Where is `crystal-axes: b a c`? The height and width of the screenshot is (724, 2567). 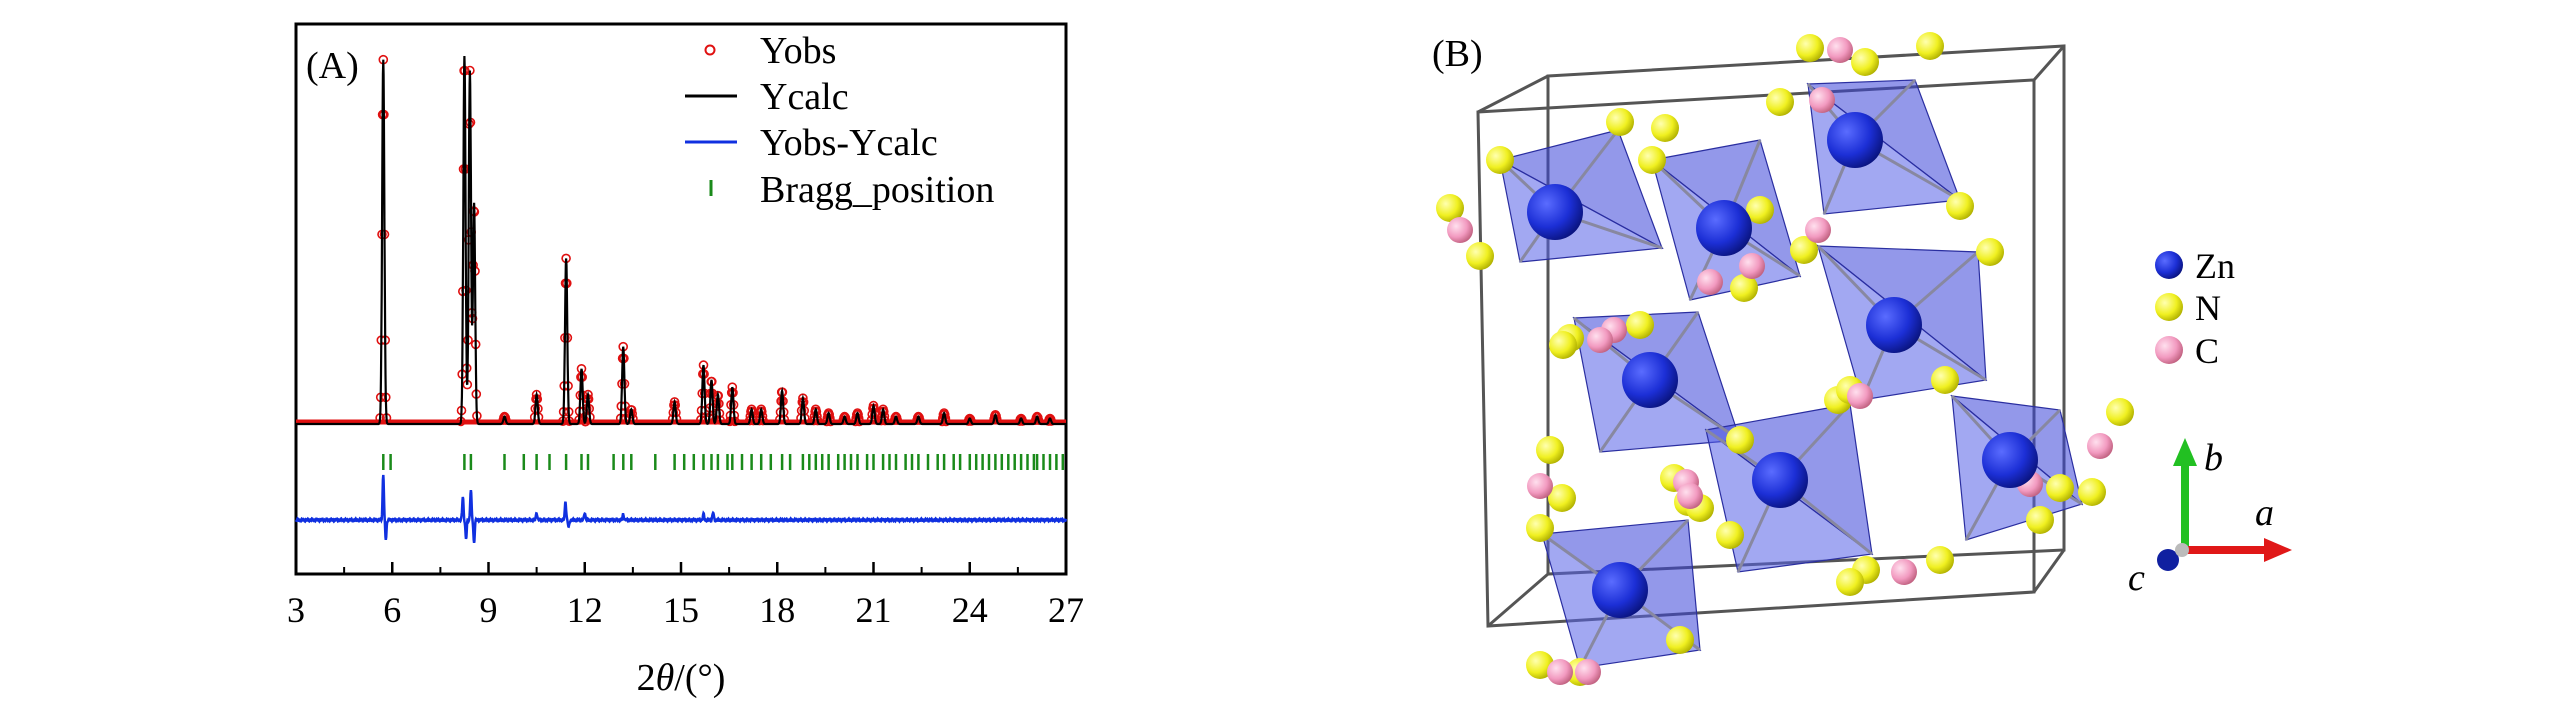
crystal-axes: b a c is located at coordinates (2210, 518).